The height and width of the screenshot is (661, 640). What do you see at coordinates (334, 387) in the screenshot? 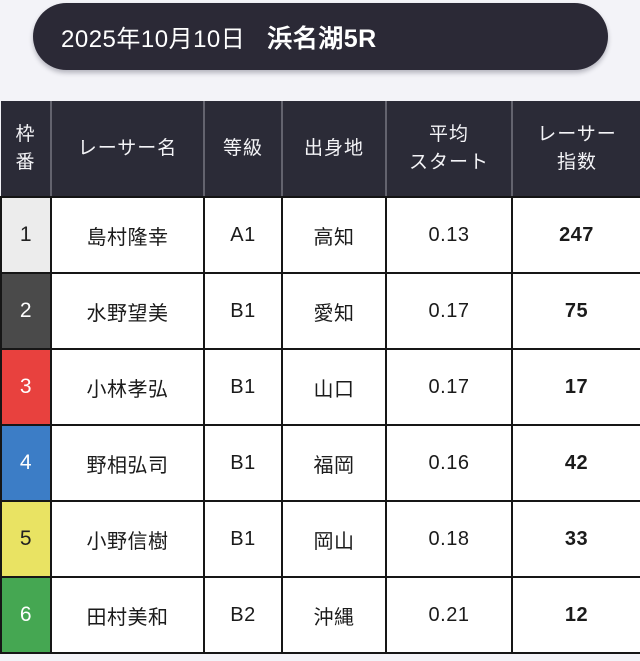
I see `origin-cell: 山口` at bounding box center [334, 387].